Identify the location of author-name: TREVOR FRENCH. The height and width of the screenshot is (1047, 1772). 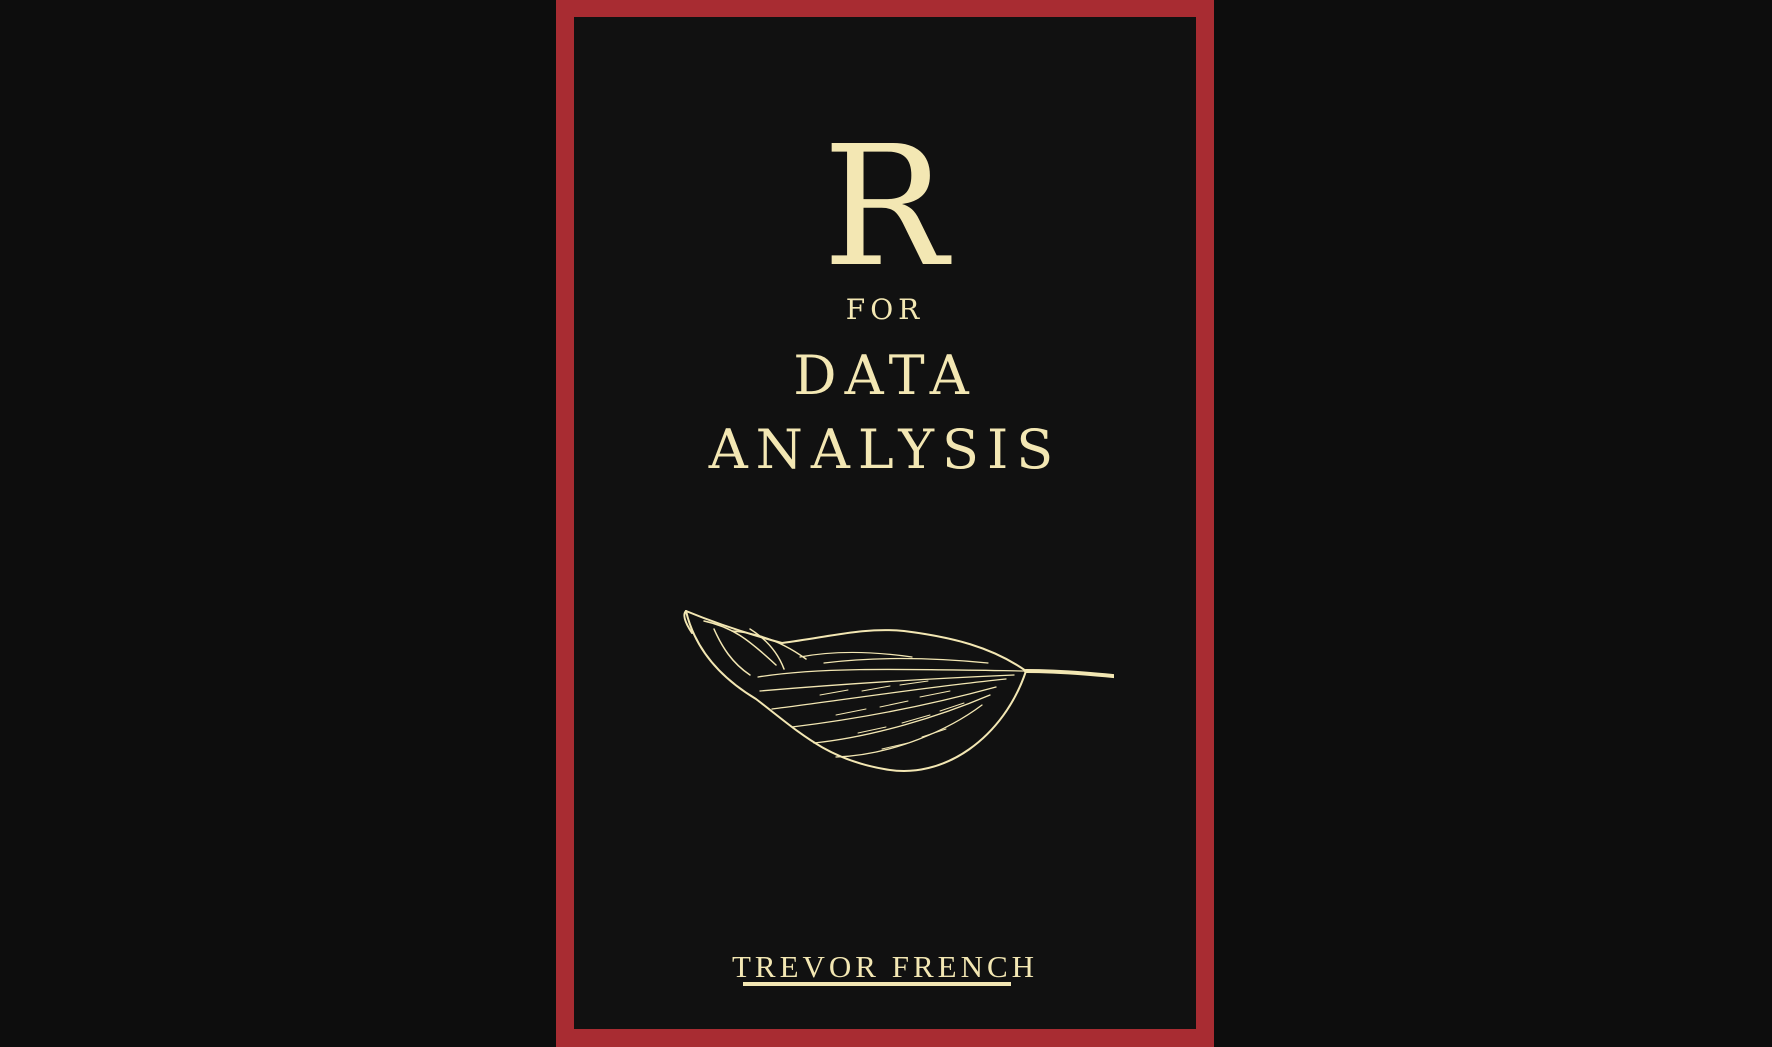
(885, 966).